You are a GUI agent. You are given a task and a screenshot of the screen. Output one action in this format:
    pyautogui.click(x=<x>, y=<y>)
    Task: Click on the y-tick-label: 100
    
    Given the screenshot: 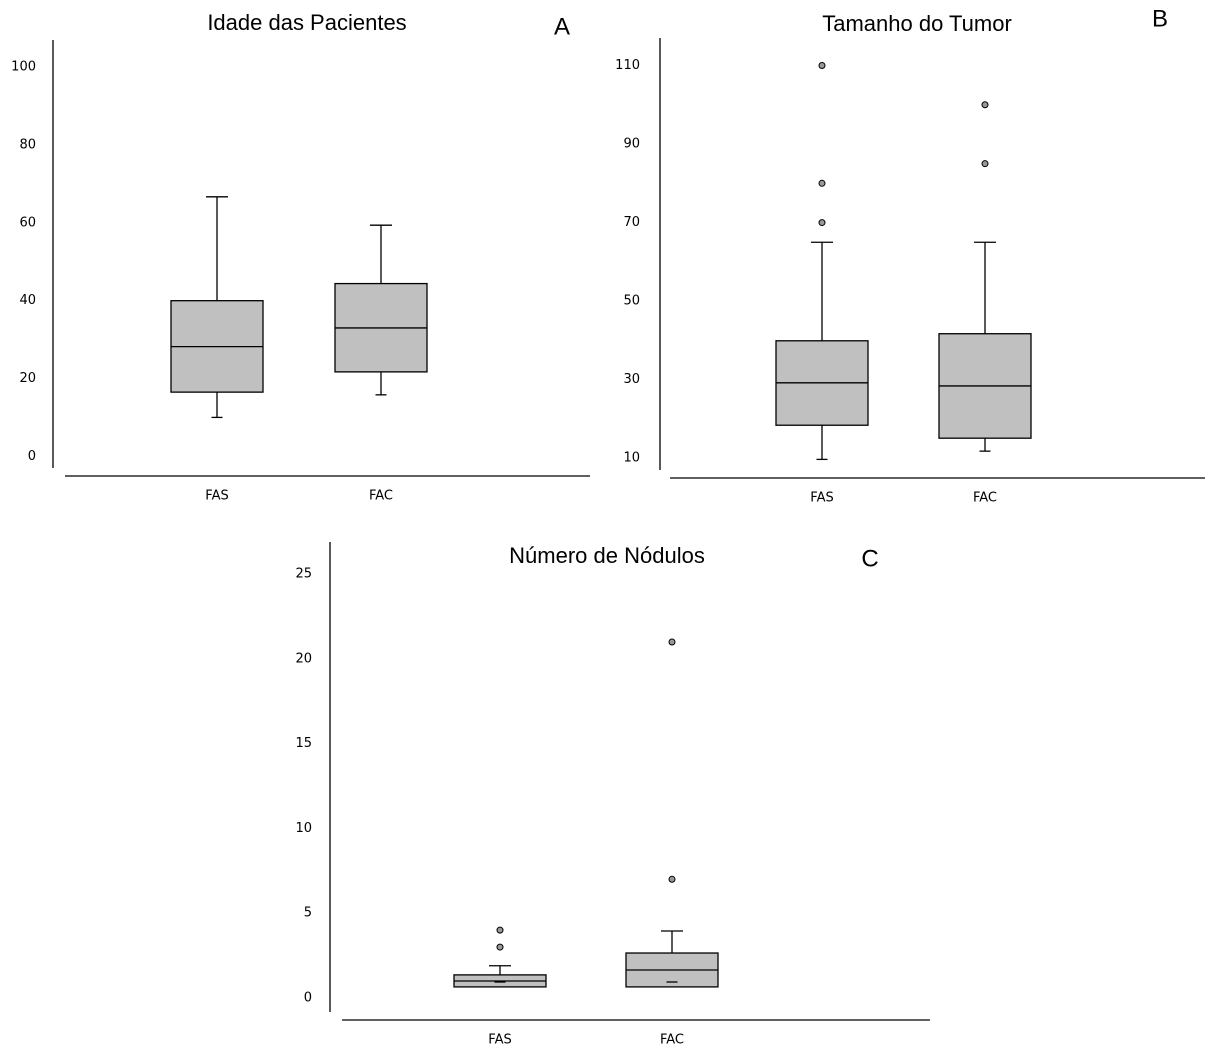 What is the action you would take?
    pyautogui.click(x=23, y=67)
    